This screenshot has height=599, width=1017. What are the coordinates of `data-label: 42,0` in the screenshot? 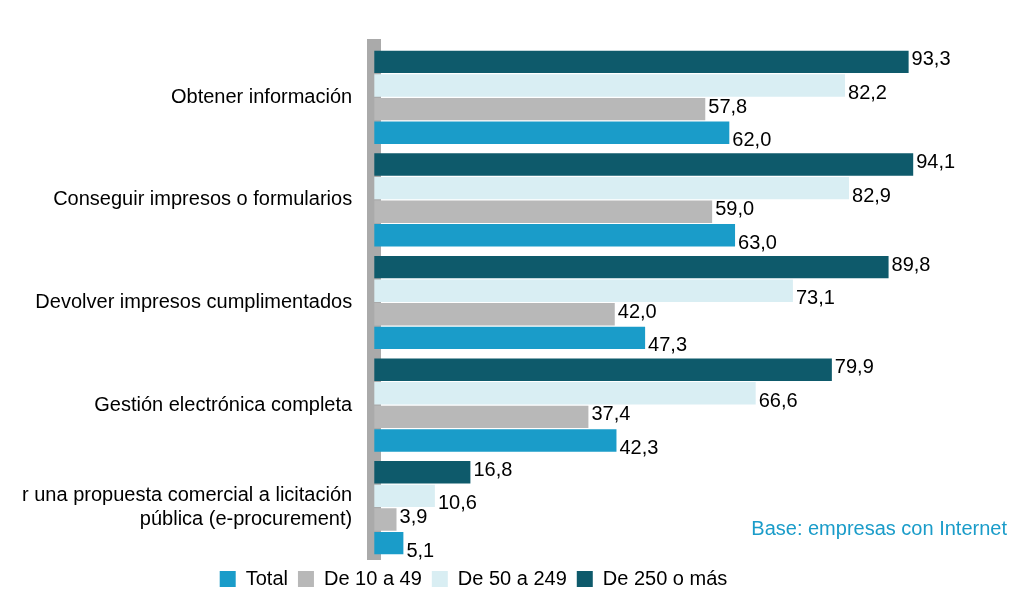 It's located at (637, 310).